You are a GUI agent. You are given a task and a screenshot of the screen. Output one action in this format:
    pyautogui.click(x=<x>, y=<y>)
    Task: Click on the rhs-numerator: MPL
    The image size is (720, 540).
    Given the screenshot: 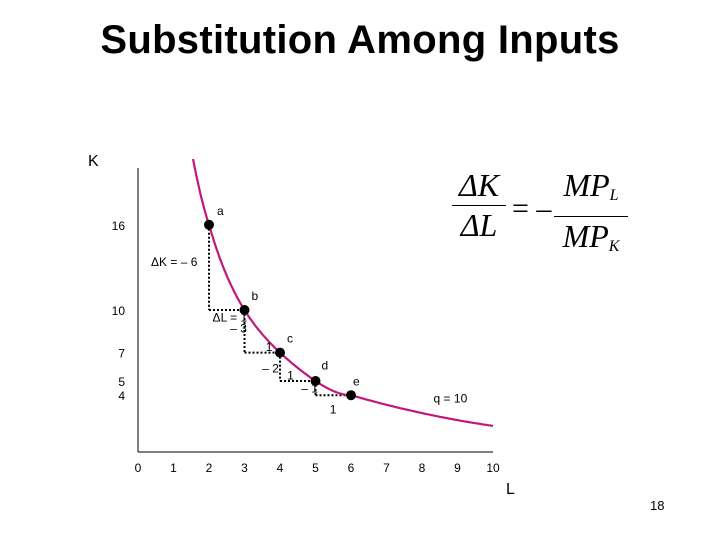 What is the action you would take?
    pyautogui.click(x=591, y=190)
    